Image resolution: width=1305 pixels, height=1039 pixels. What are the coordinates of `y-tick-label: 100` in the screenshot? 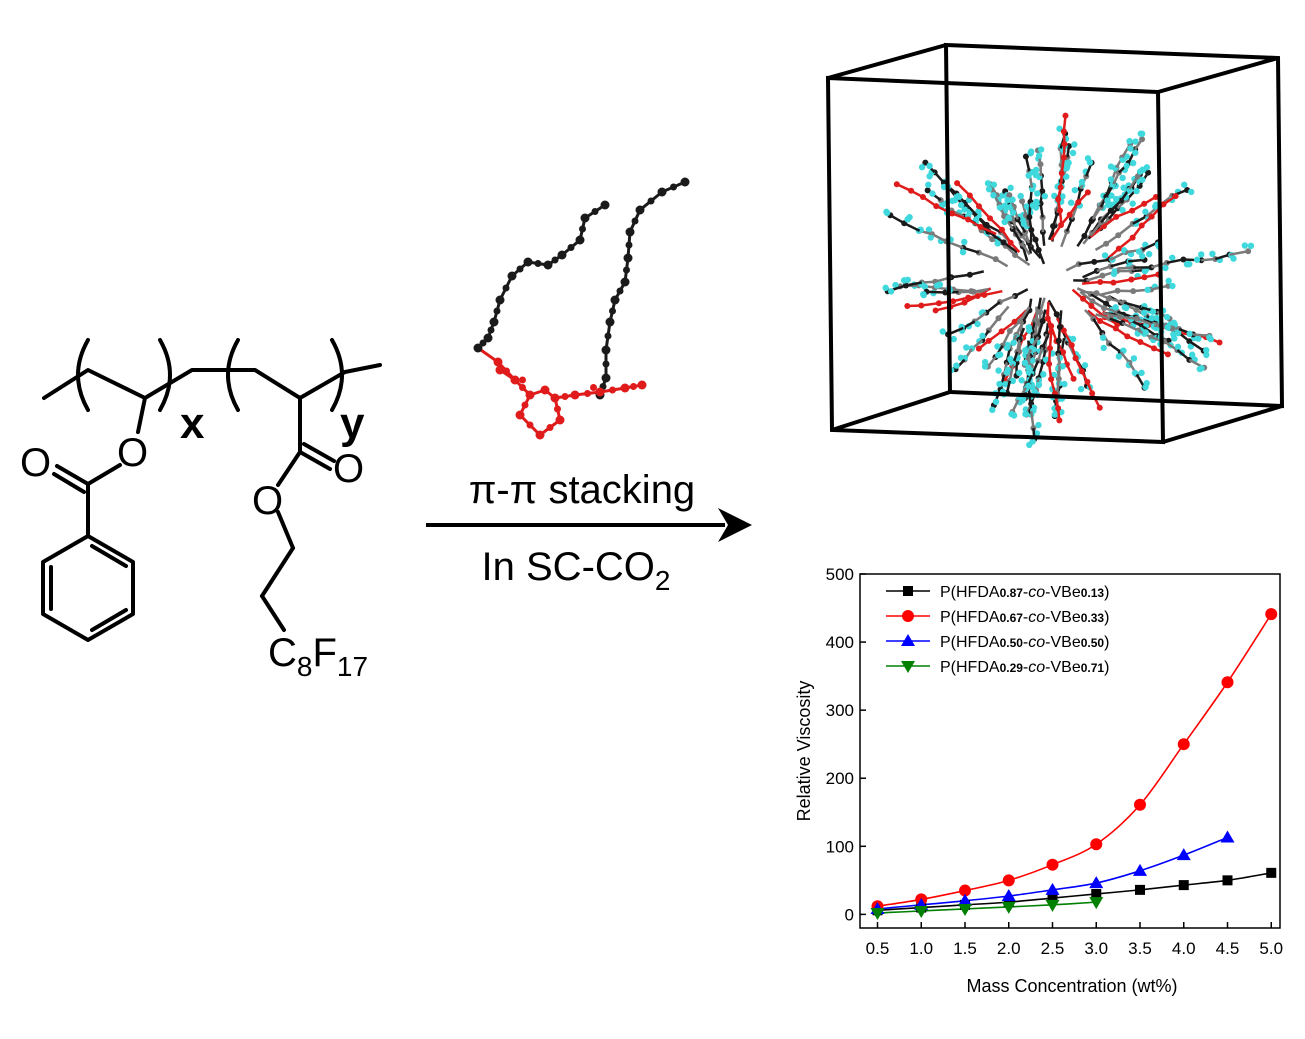 It's located at (840, 846).